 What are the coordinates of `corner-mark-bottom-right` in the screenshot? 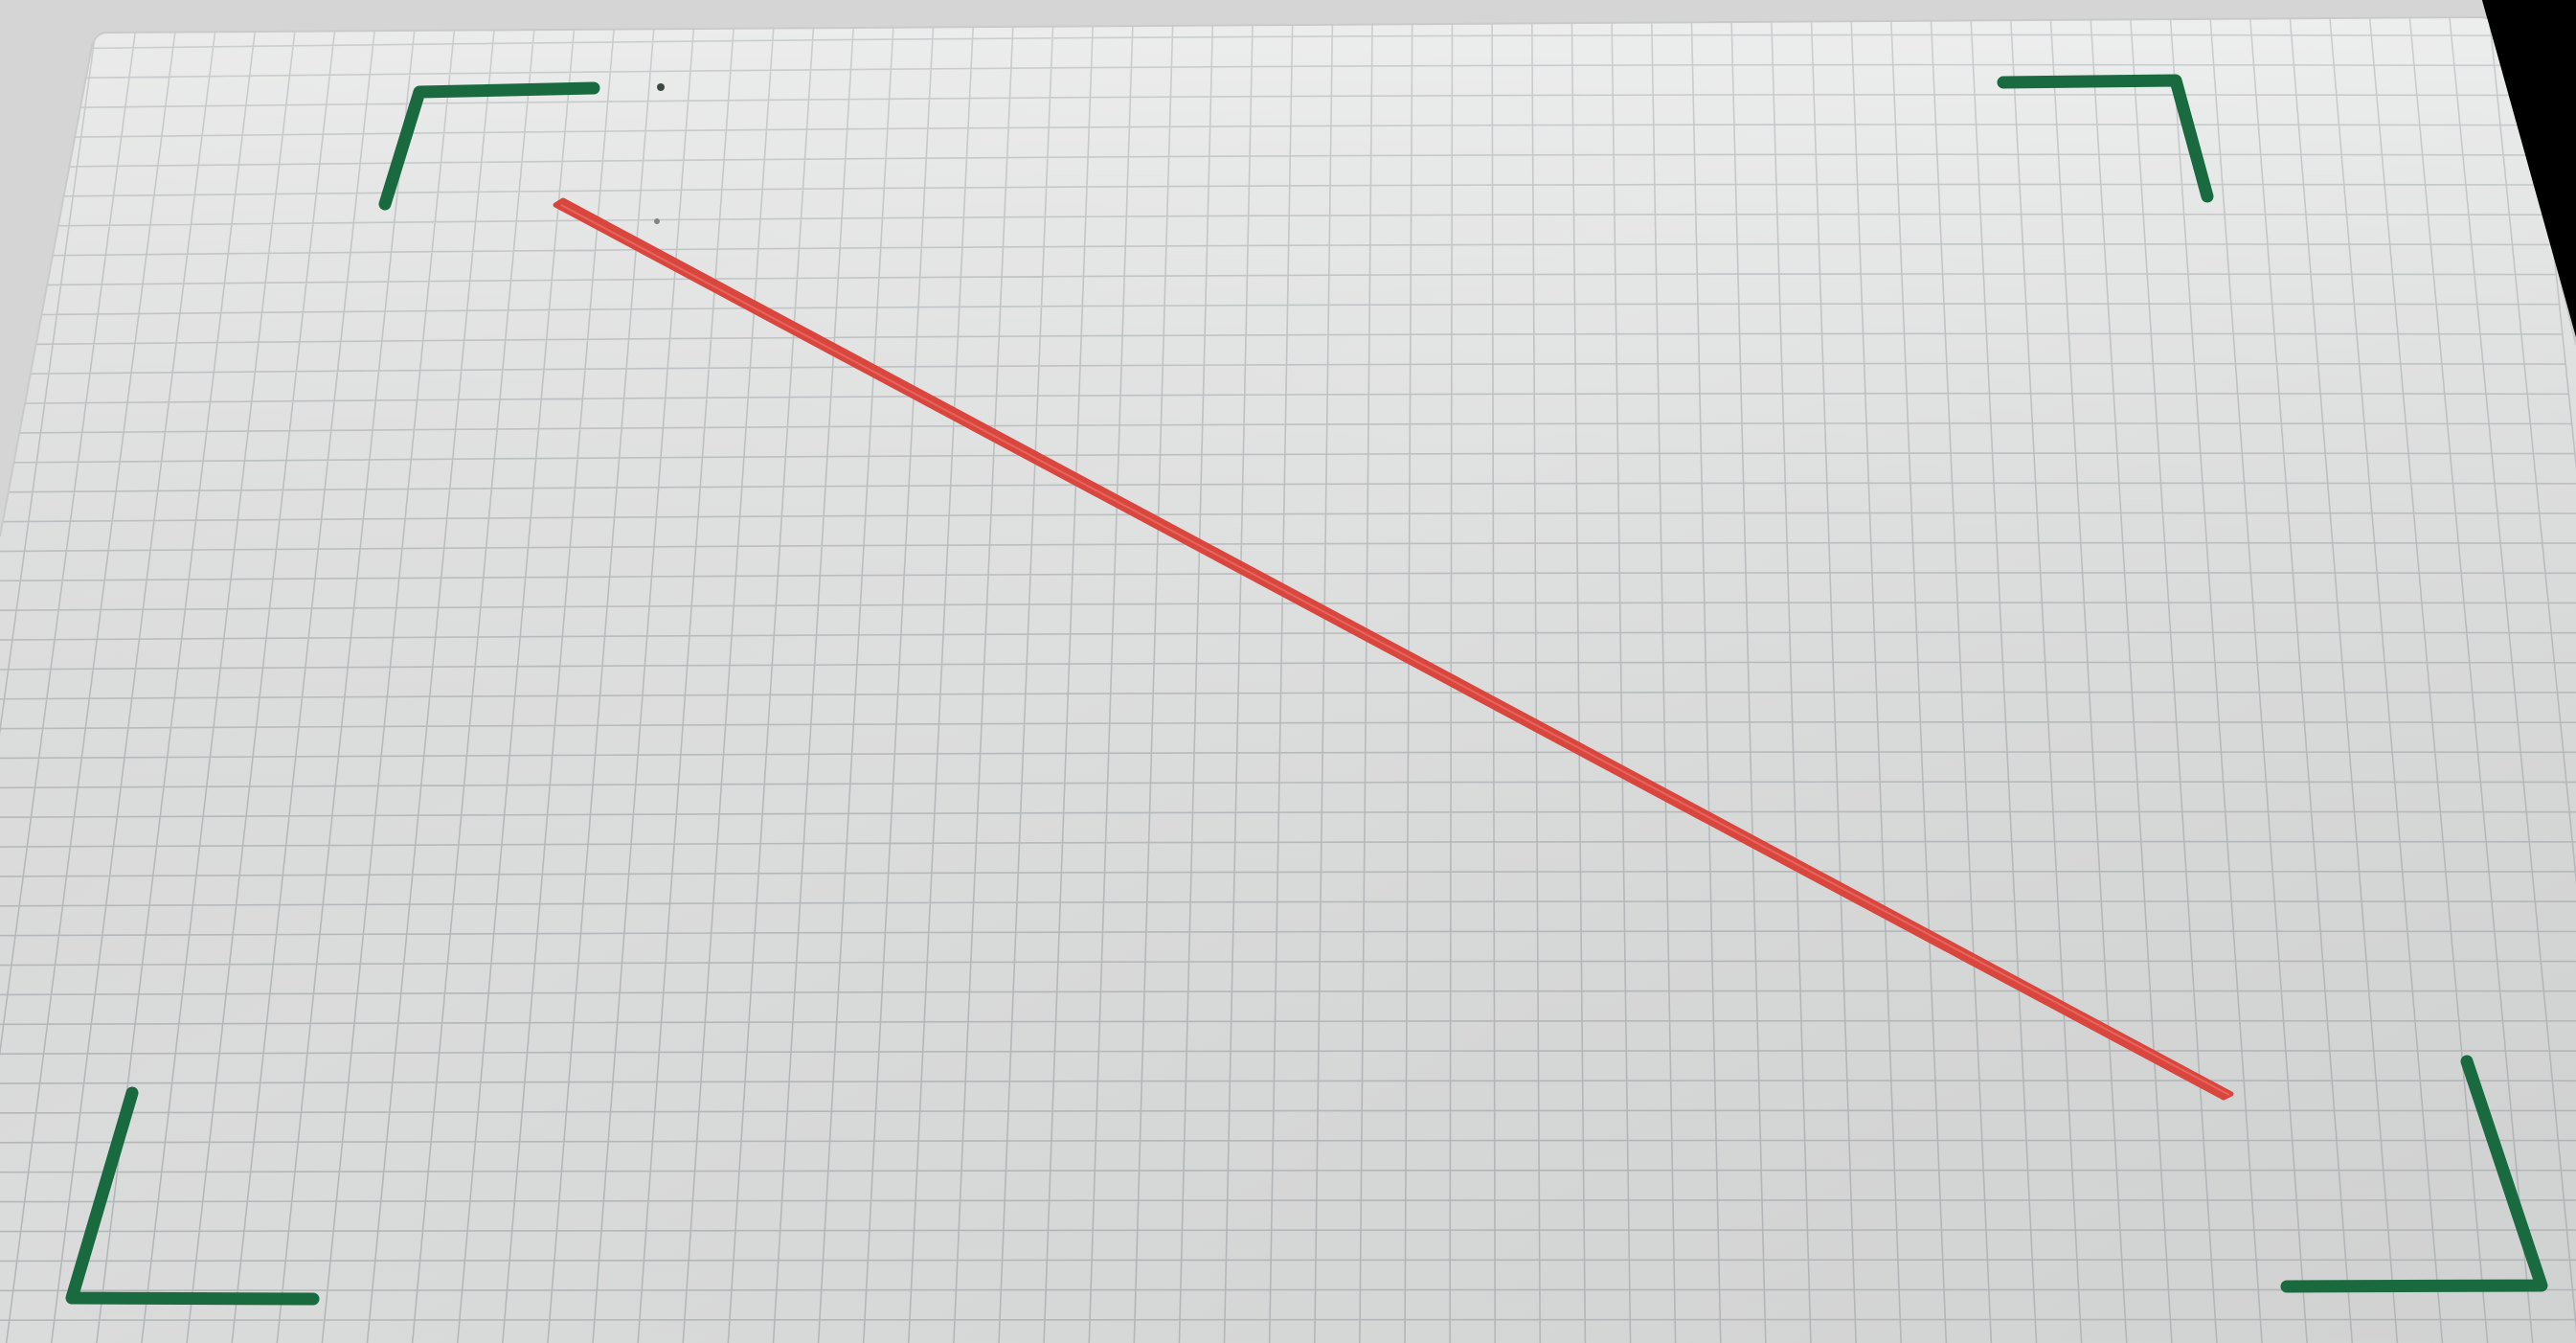 It's located at (2414, 1174).